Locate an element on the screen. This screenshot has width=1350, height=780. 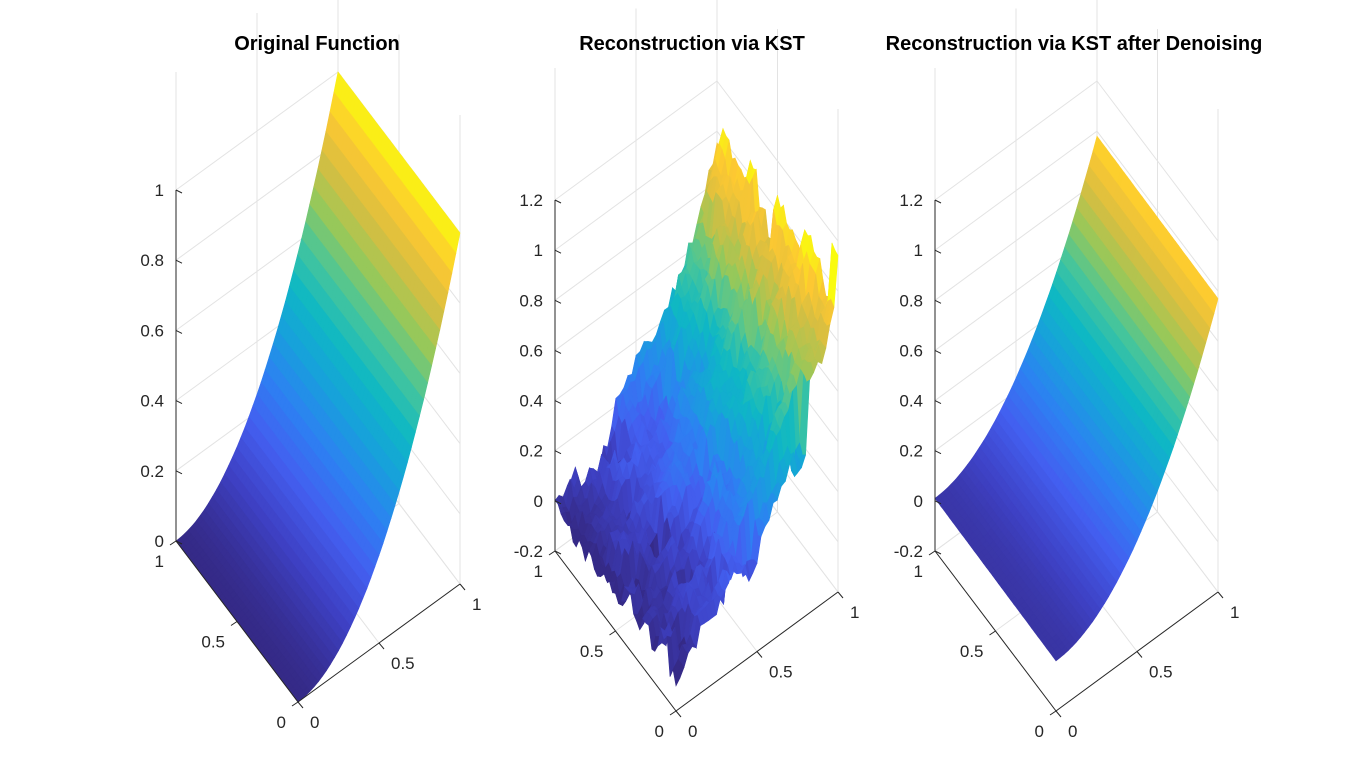
chart-title: Reconstruction via KST is located at coordinates (692, 44).